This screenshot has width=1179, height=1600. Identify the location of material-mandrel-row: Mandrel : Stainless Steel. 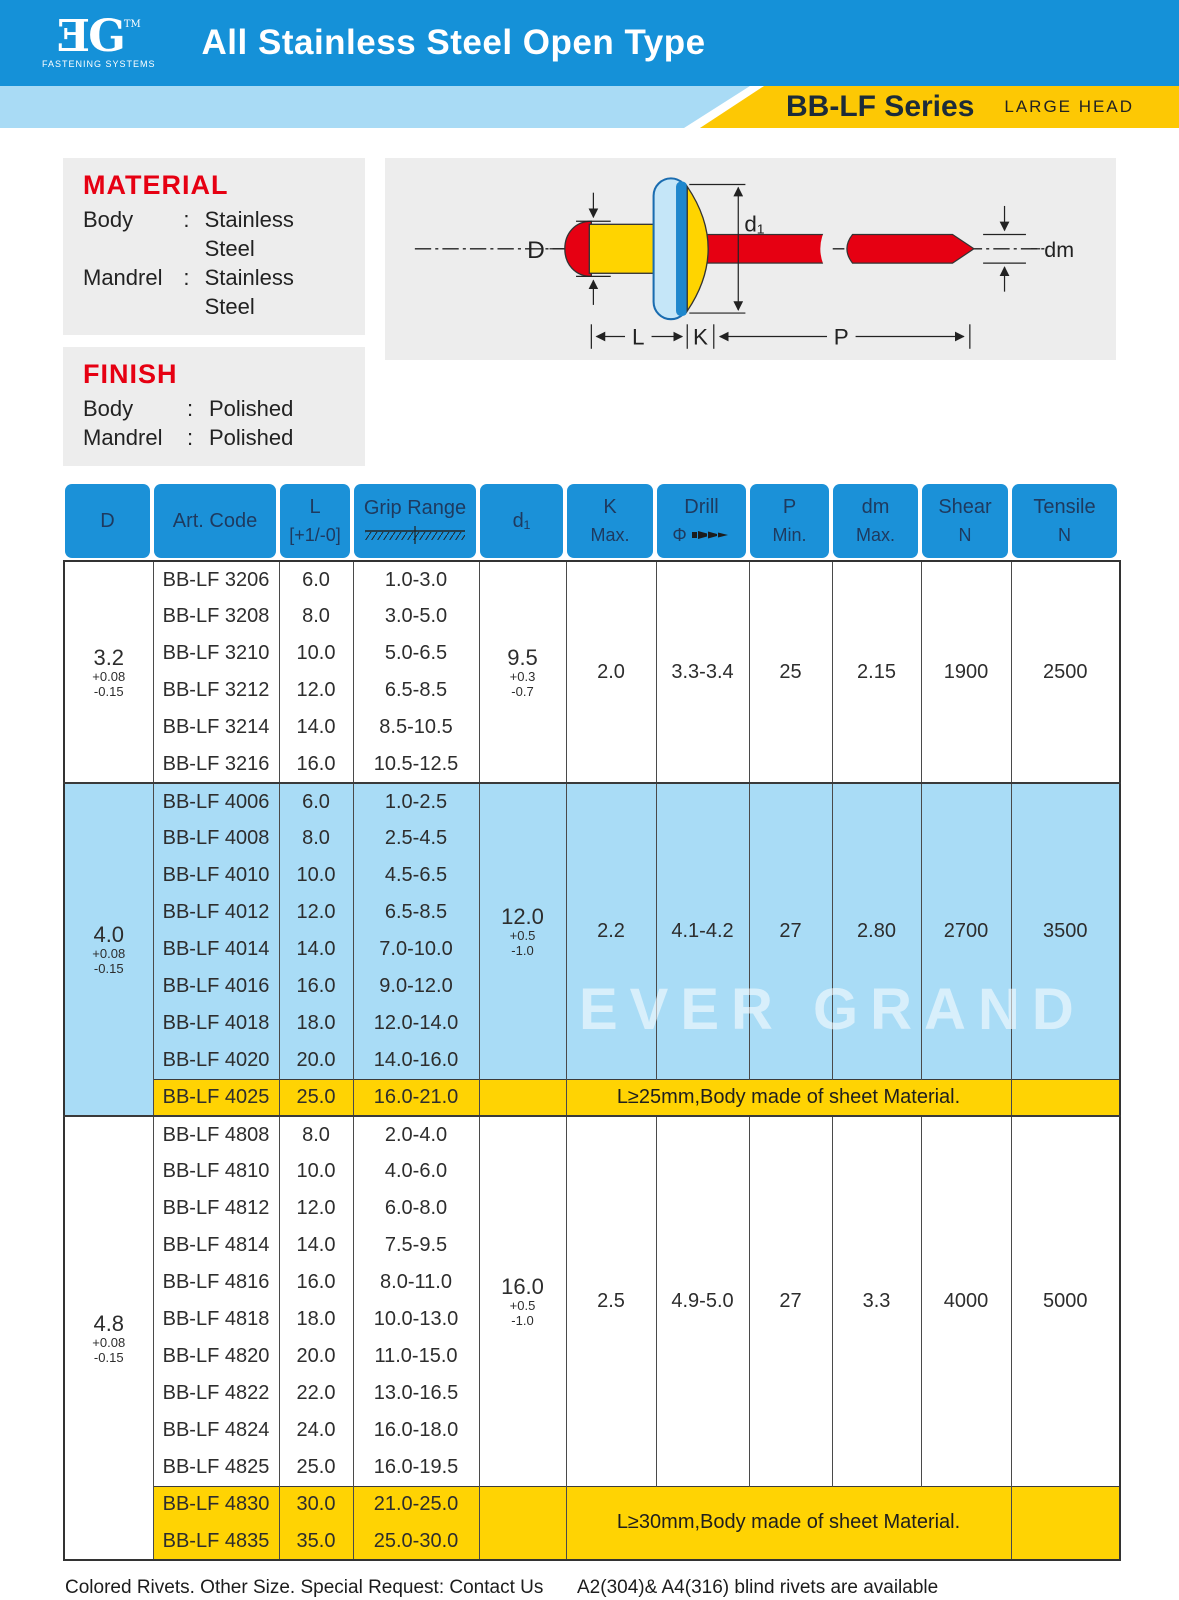
(214, 292).